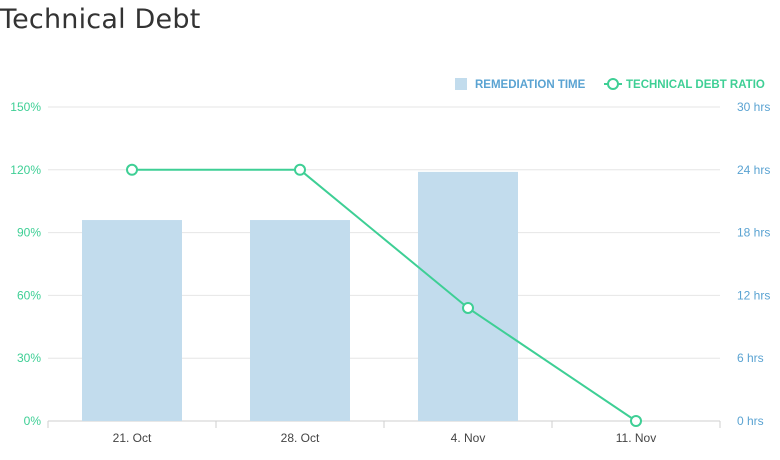  I want to click on right-axis-tick-label: 18 hrs, so click(753, 233).